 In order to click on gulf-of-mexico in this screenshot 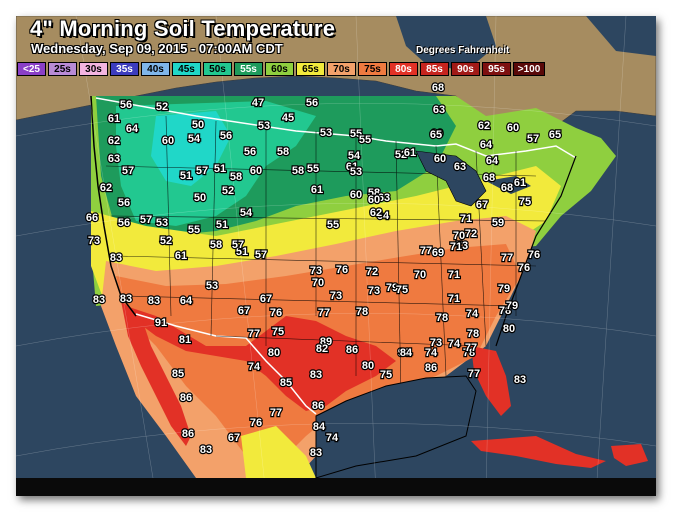, I will do `click(396, 427)`.